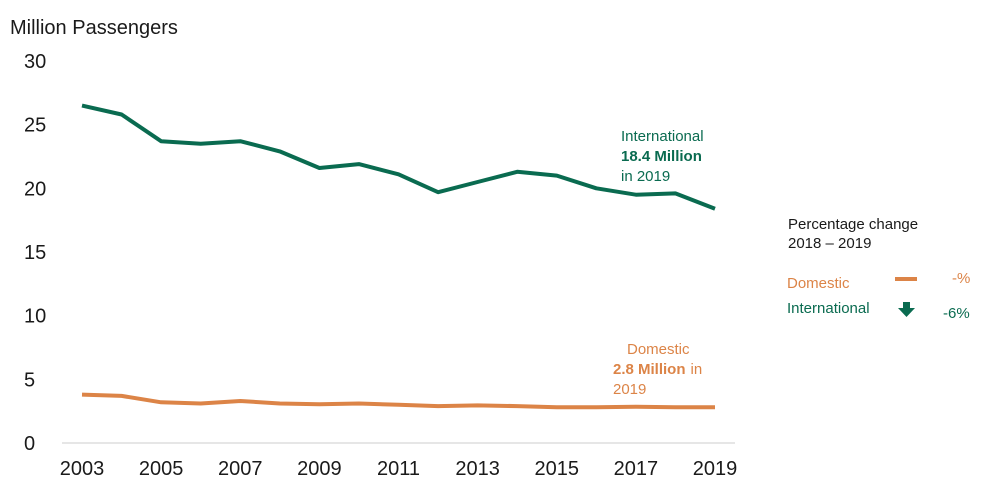  I want to click on y-axis-label: Million Passengers, so click(94, 28).